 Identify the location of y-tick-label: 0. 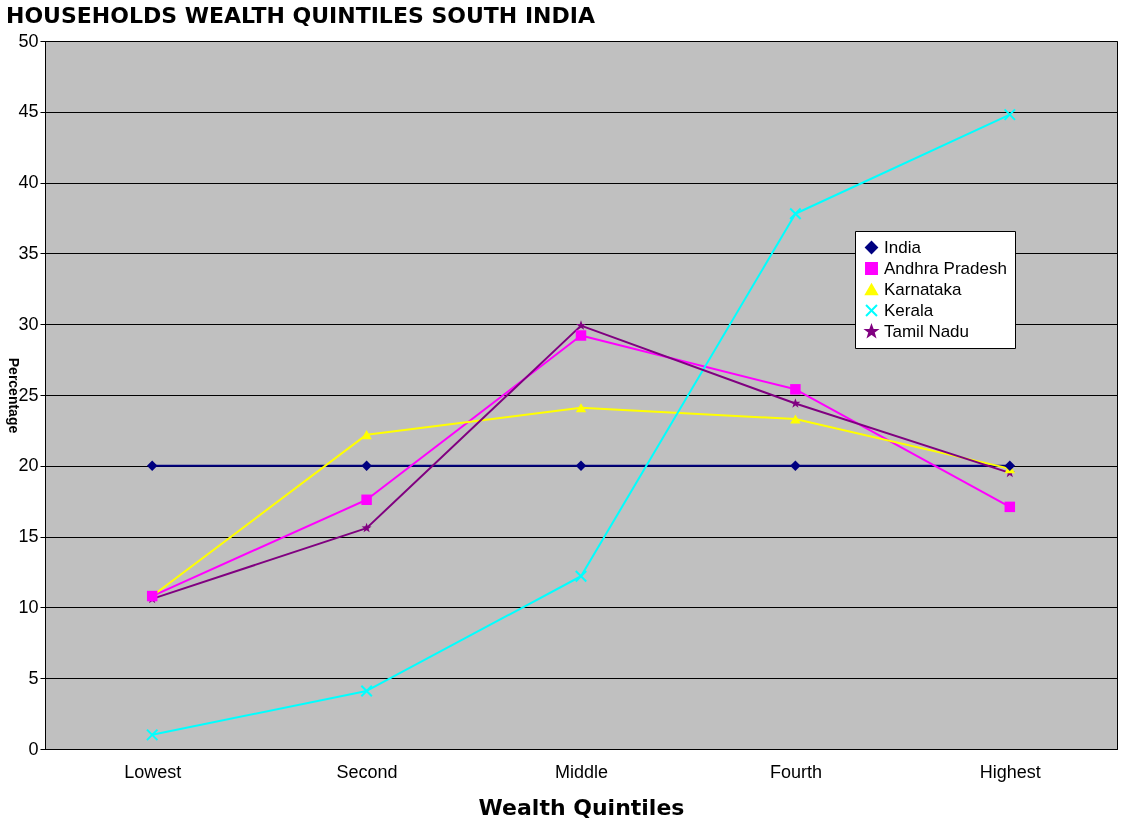
(33, 748).